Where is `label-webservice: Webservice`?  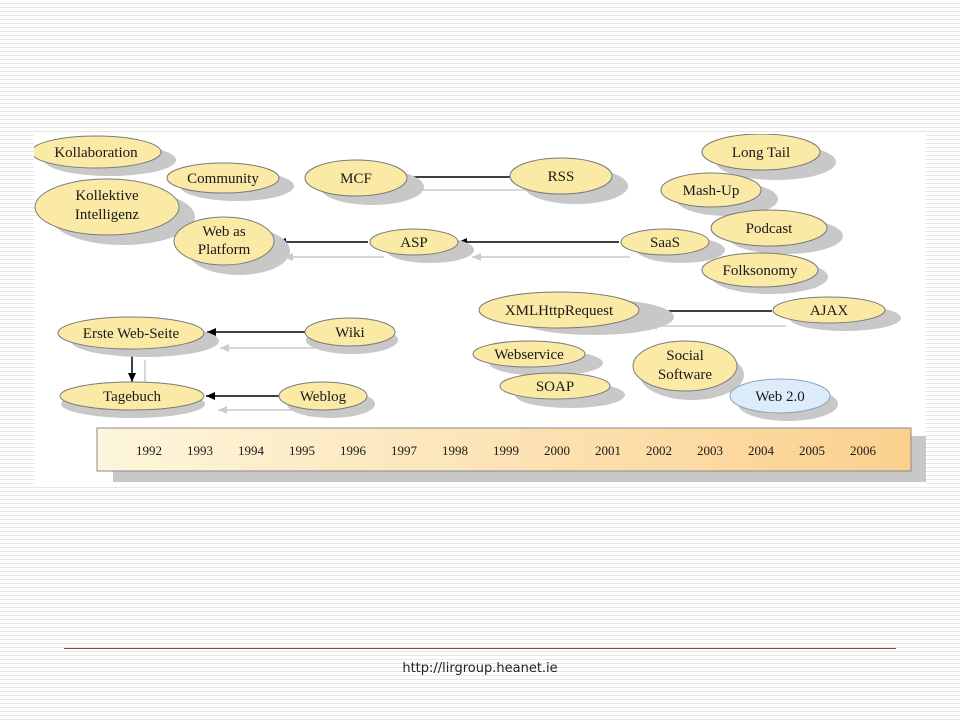 label-webservice: Webservice is located at coordinates (529, 355).